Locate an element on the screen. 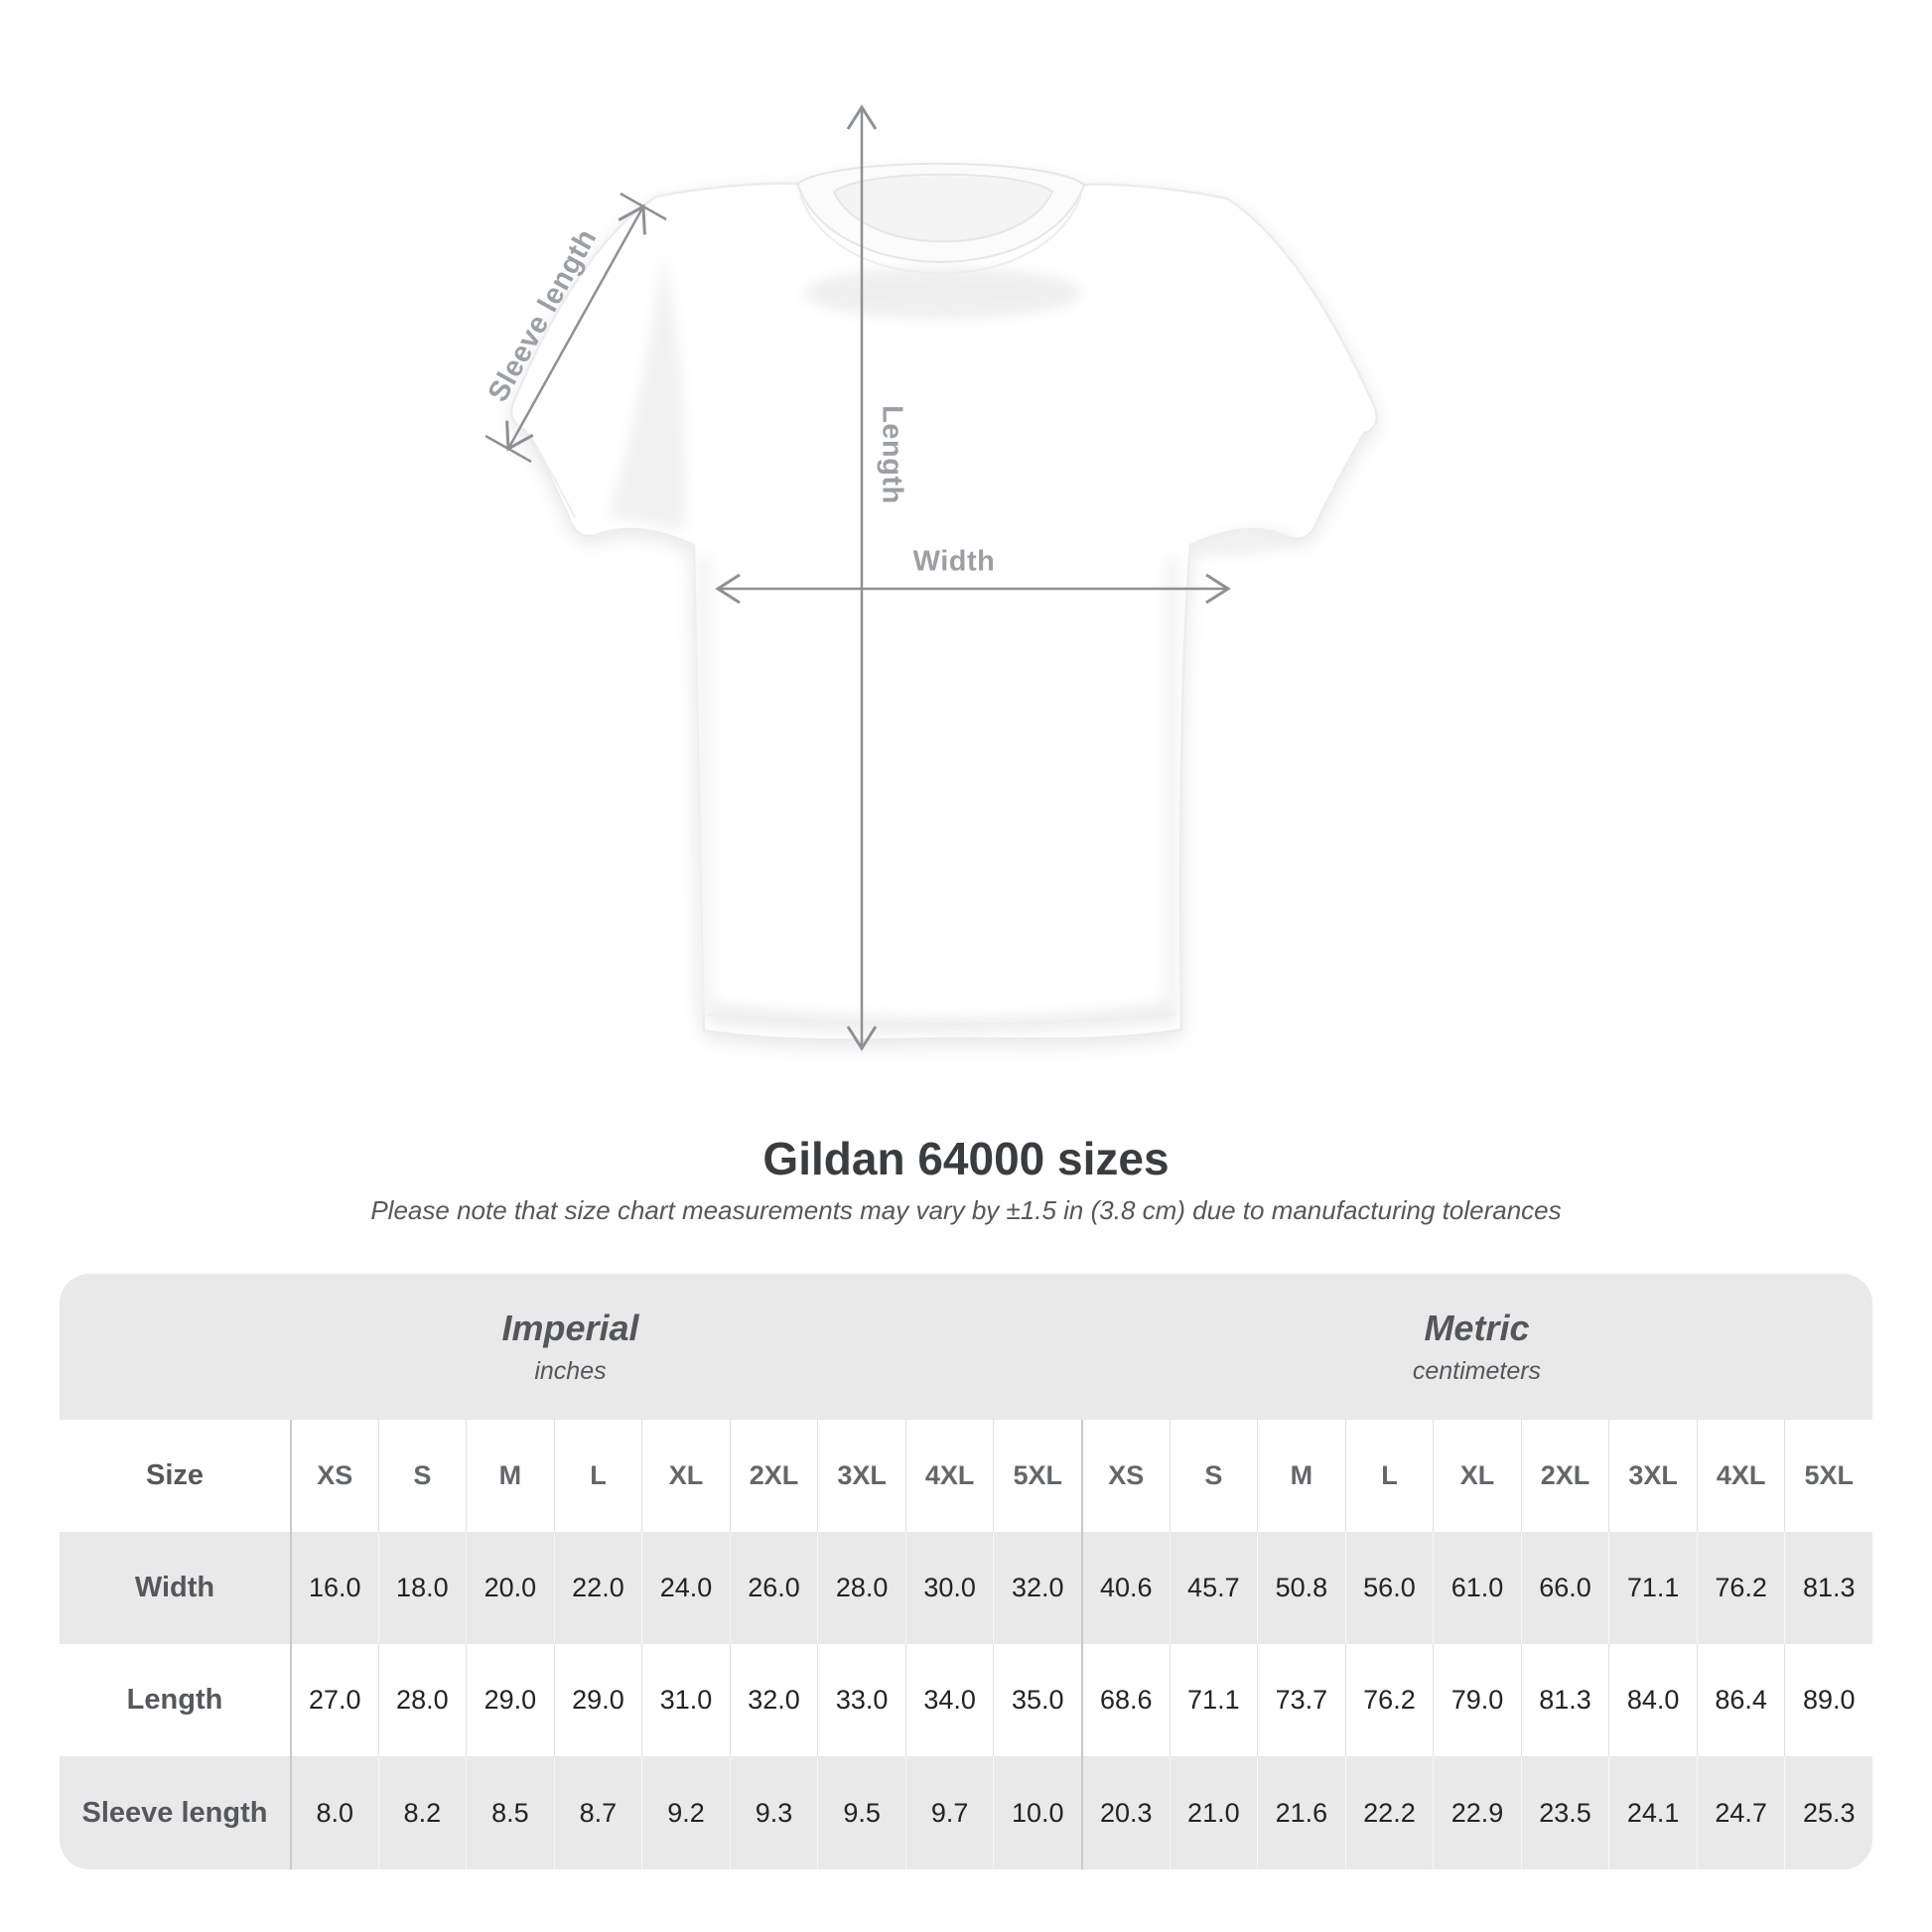 The height and width of the screenshot is (1932, 1932). imperial-value-cell: 34.0 is located at coordinates (949, 1700).